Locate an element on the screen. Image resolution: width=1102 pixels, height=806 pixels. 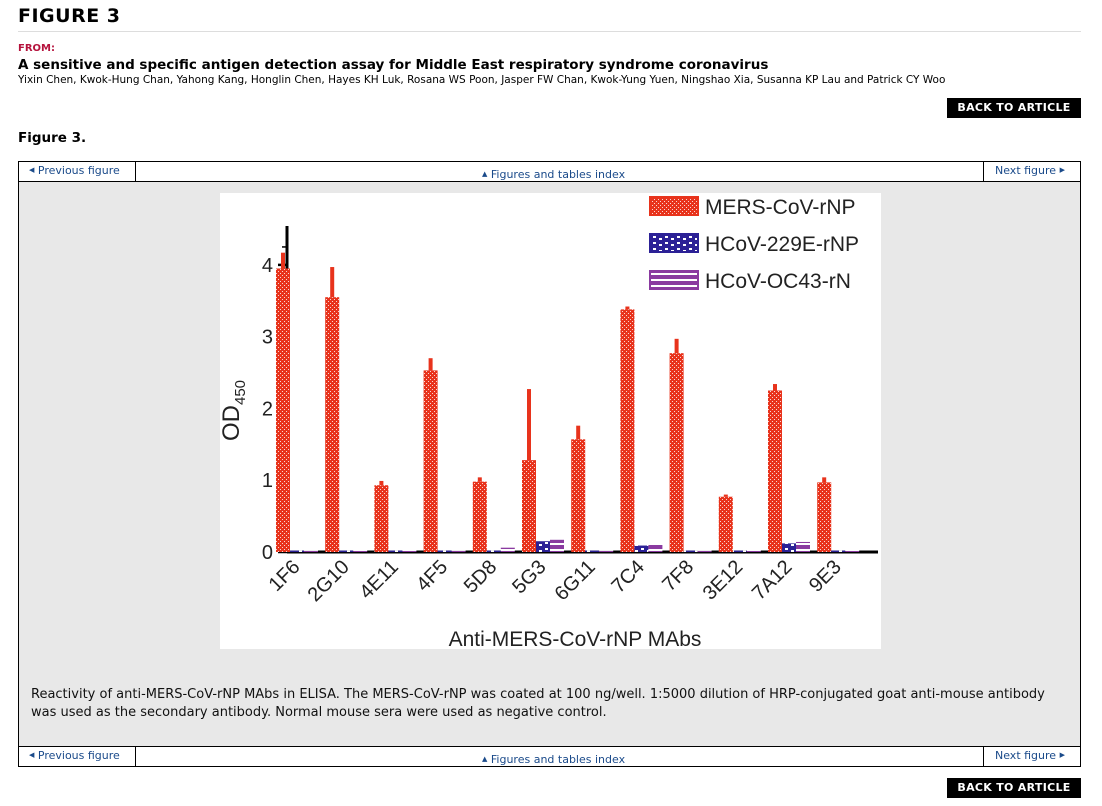
figure-label: Figure 3. is located at coordinates (52, 138).